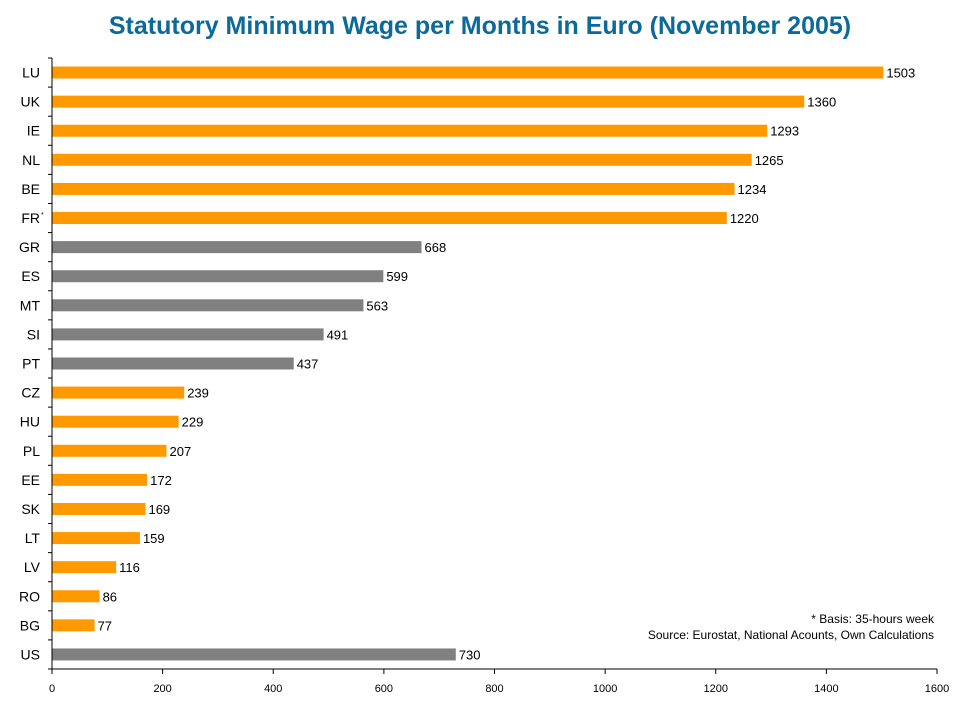  What do you see at coordinates (109, 450) in the screenshot?
I see `bar-pl` at bounding box center [109, 450].